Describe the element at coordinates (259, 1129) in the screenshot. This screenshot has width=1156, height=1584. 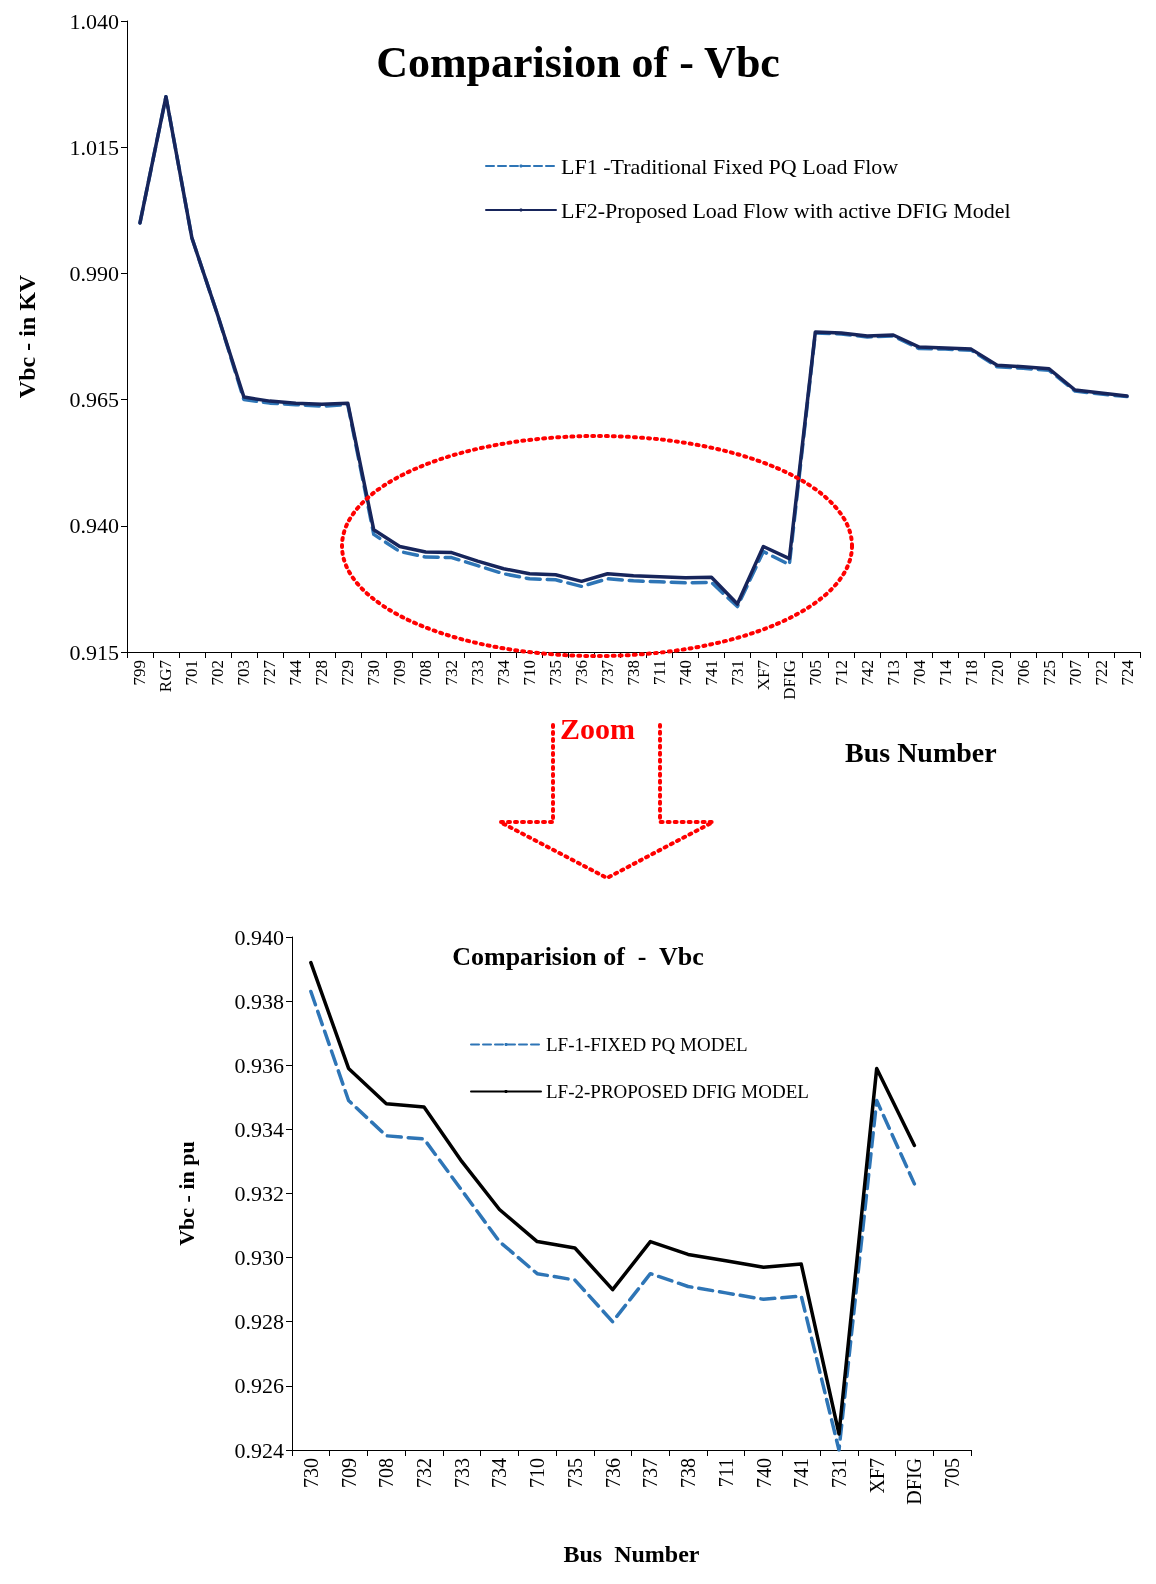
I see `y-tick-label: 0.934` at that location.